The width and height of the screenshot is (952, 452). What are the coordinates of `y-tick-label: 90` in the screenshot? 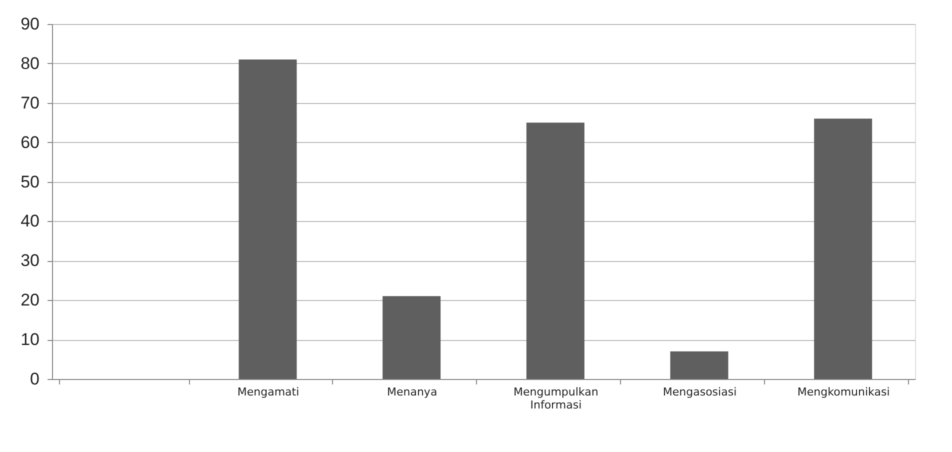 It's located at (30, 24).